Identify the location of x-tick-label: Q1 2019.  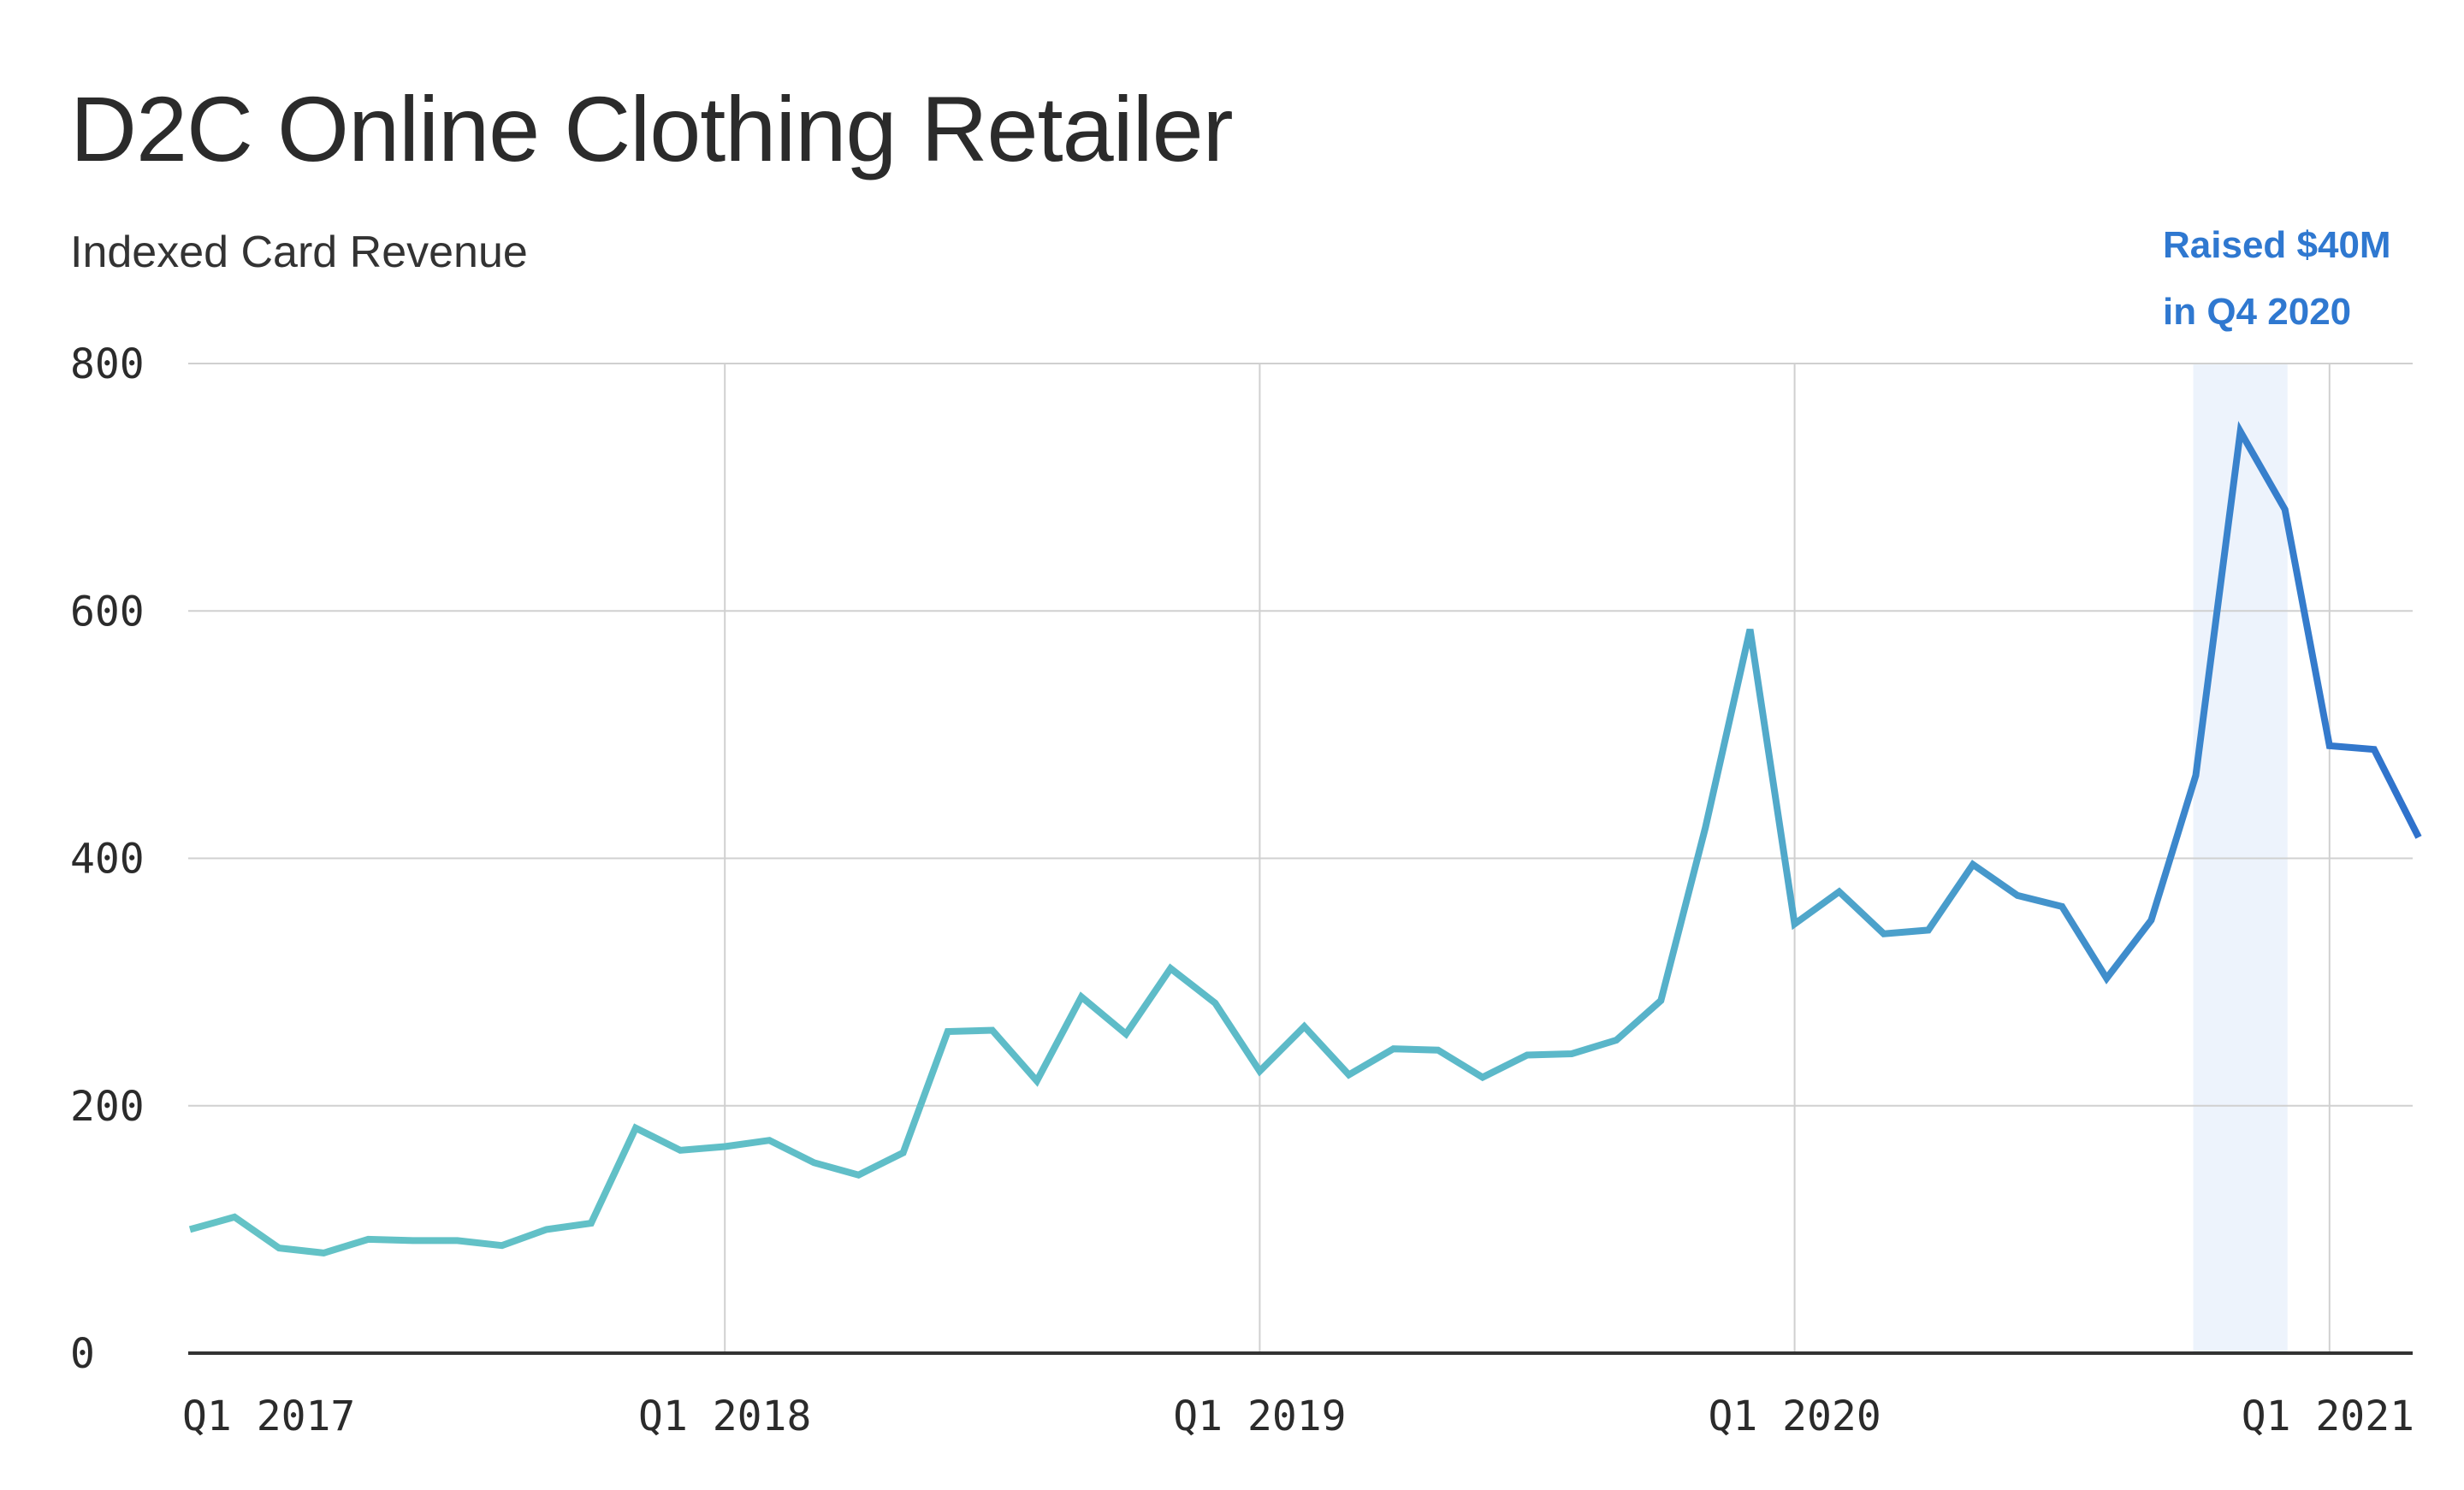
(1259, 1416).